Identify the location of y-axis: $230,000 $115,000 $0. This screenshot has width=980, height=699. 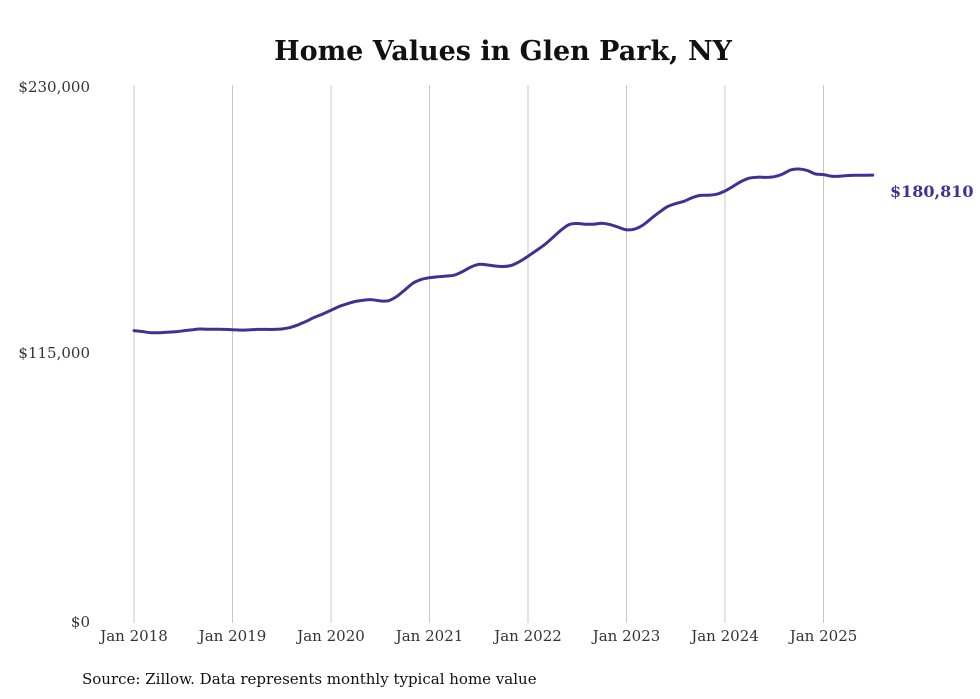
(54, 354).